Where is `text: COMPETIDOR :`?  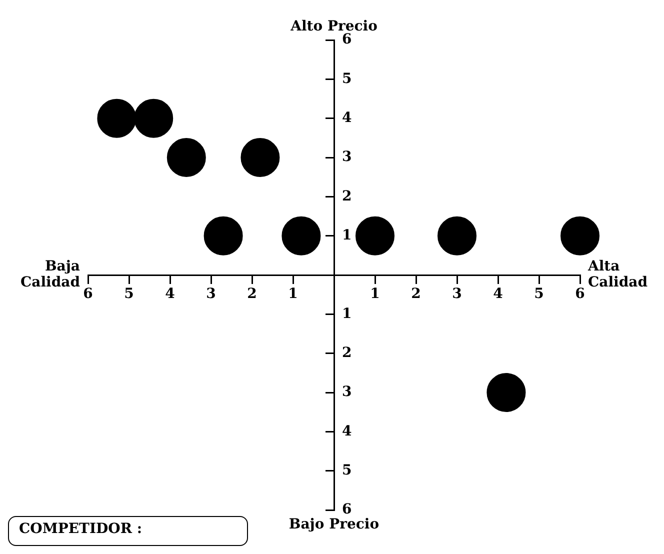 text: COMPETIDOR : is located at coordinates (128, 531).